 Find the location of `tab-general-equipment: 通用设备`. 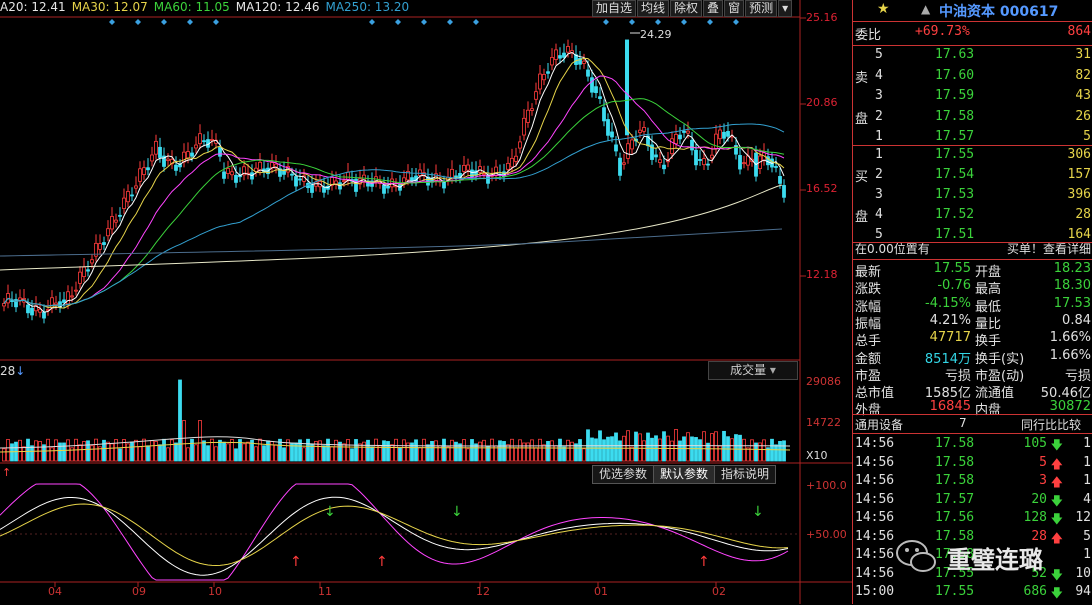

tab-general-equipment: 通用设备 is located at coordinates (879, 425).